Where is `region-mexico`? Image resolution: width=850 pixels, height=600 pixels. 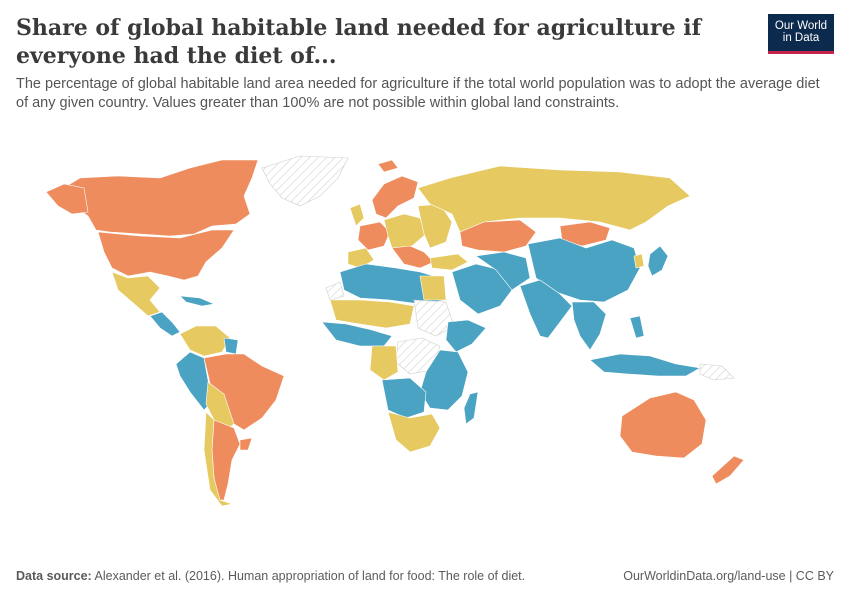
region-mexico is located at coordinates (136, 294).